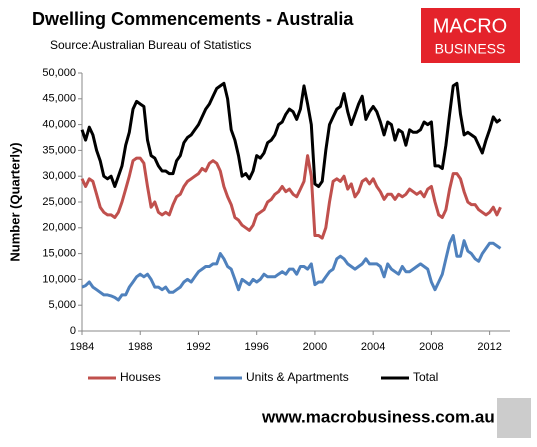 This screenshot has width=537, height=447. Describe the element at coordinates (140, 377) in the screenshot. I see `legend-label: Houses` at that location.